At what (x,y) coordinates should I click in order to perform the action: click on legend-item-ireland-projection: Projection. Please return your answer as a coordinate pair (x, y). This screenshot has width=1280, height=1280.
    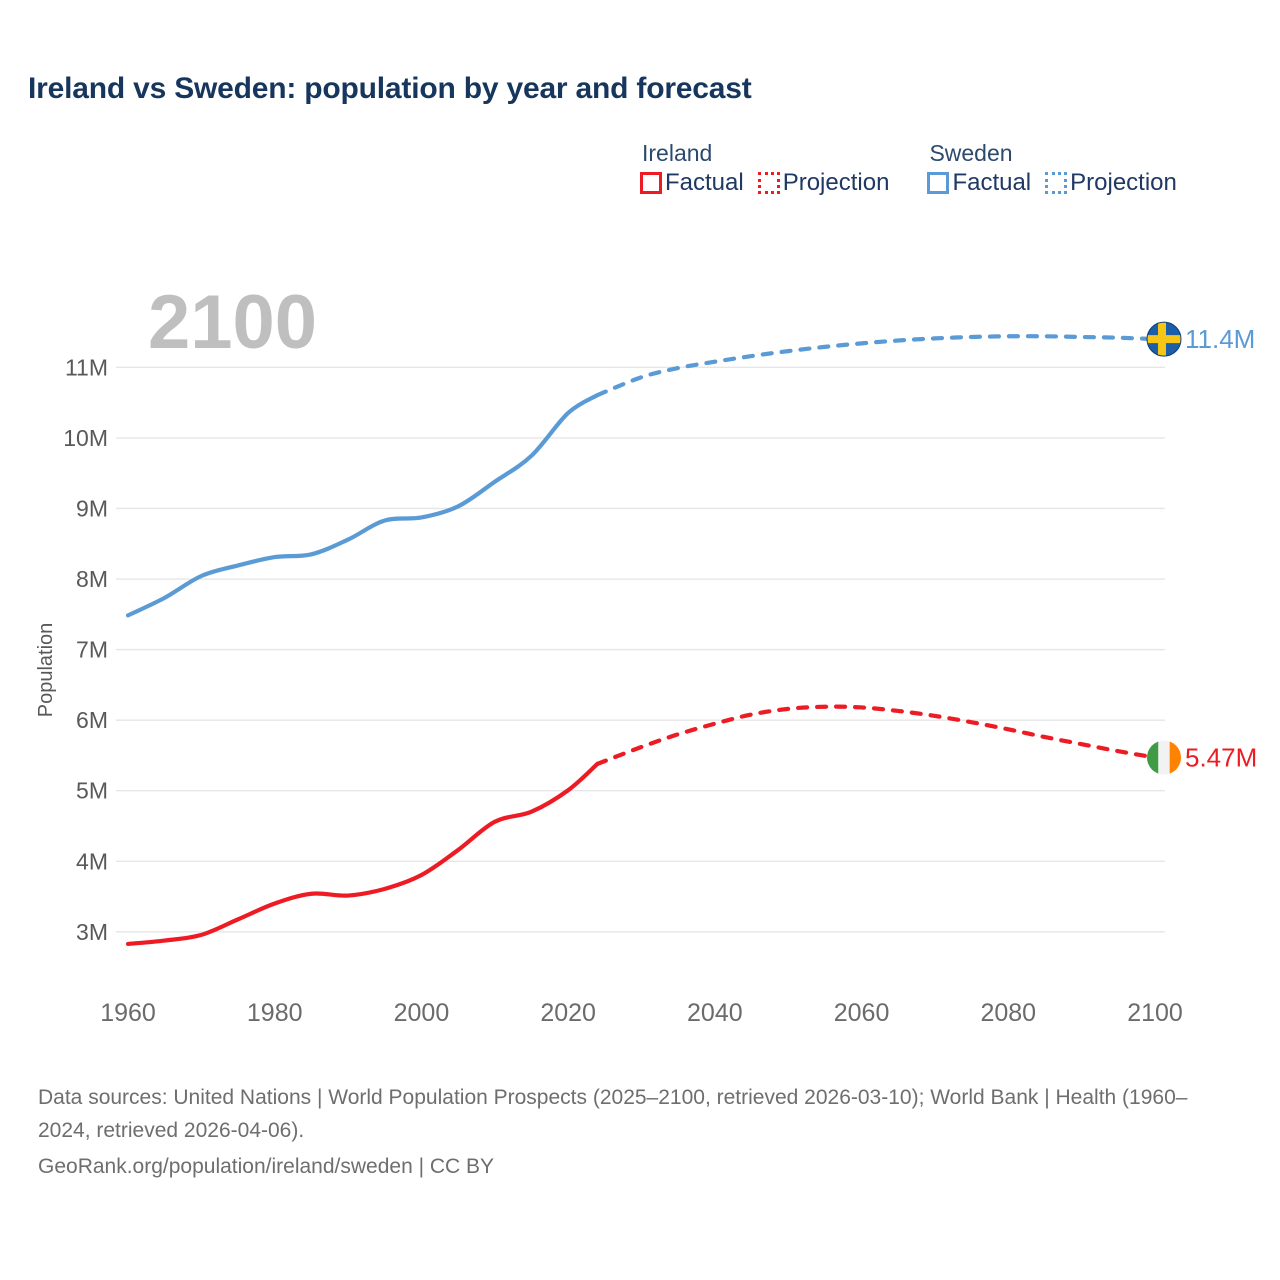
    Looking at the image, I should click on (823, 183).